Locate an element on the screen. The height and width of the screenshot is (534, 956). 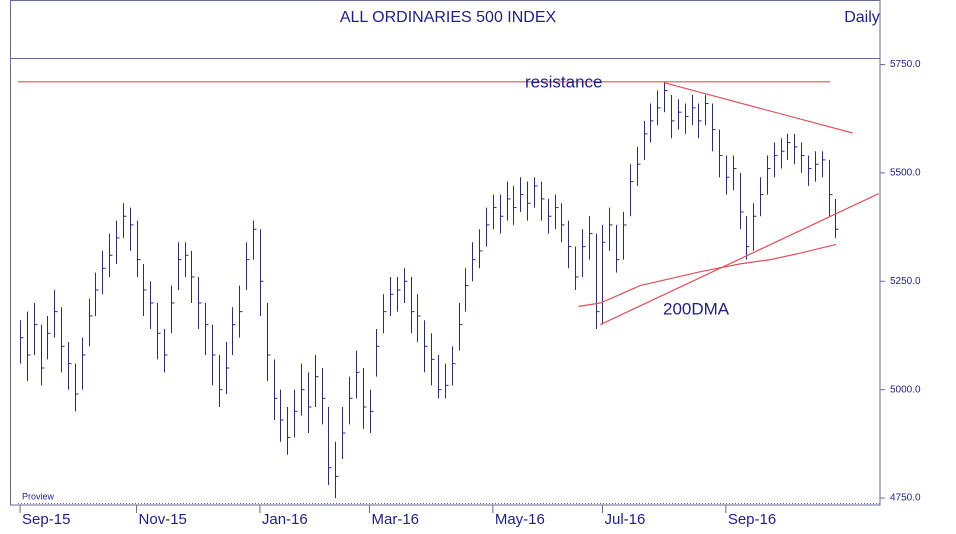
x-tick-label: May-16 is located at coordinates (520, 519).